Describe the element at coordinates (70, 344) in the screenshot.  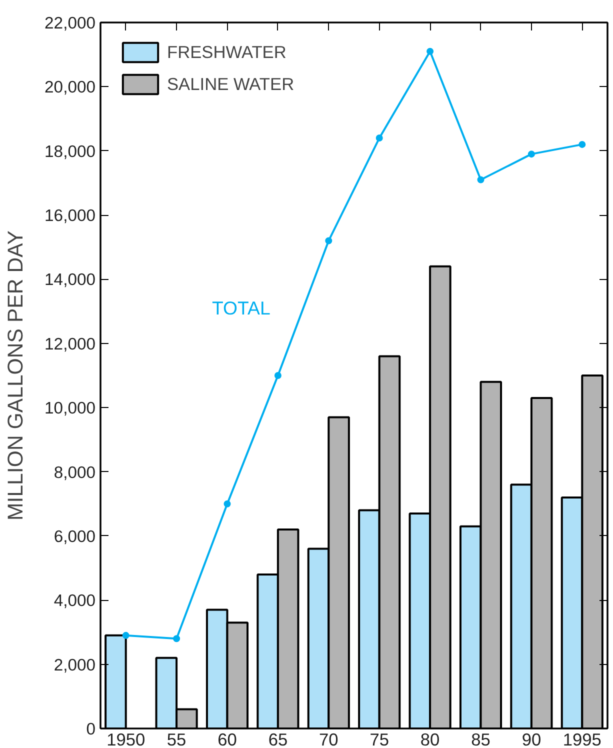
I see `y-tick-label: 12,000` at that location.